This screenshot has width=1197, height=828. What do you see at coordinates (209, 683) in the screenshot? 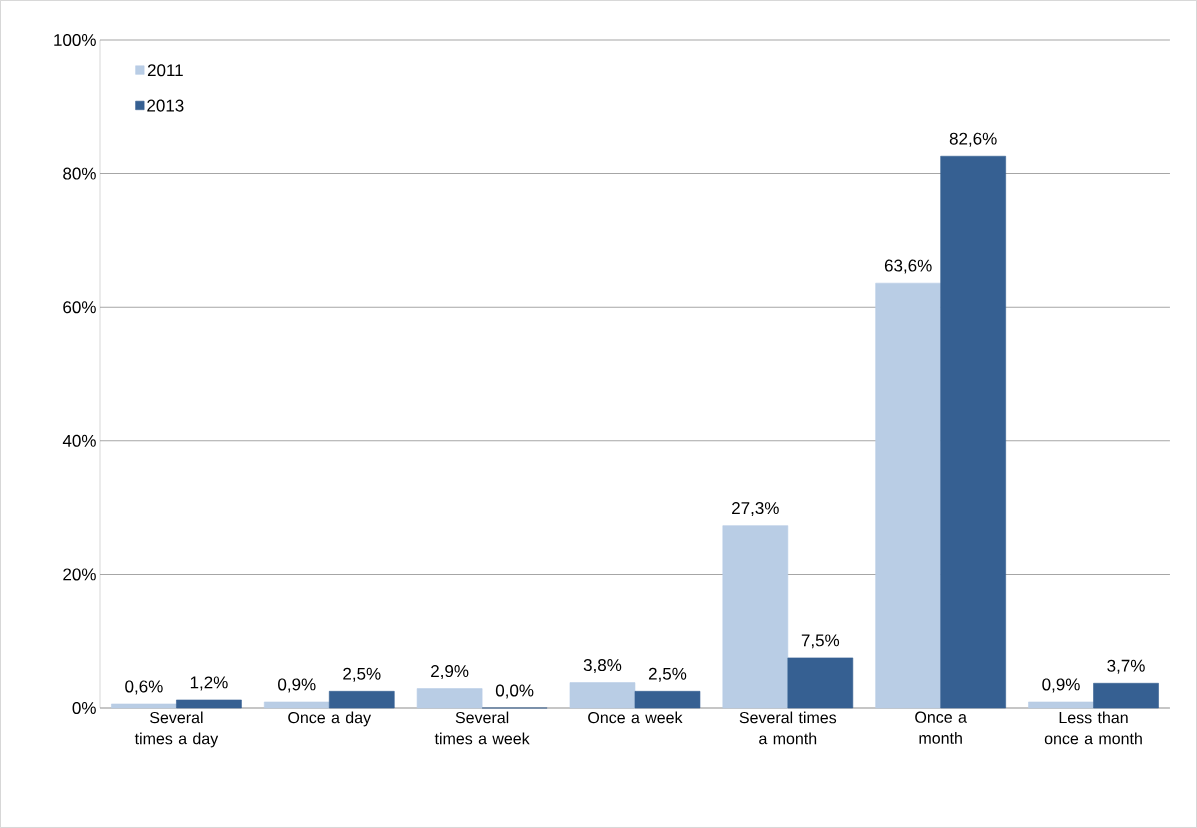
I see `data-label: 1,2%` at bounding box center [209, 683].